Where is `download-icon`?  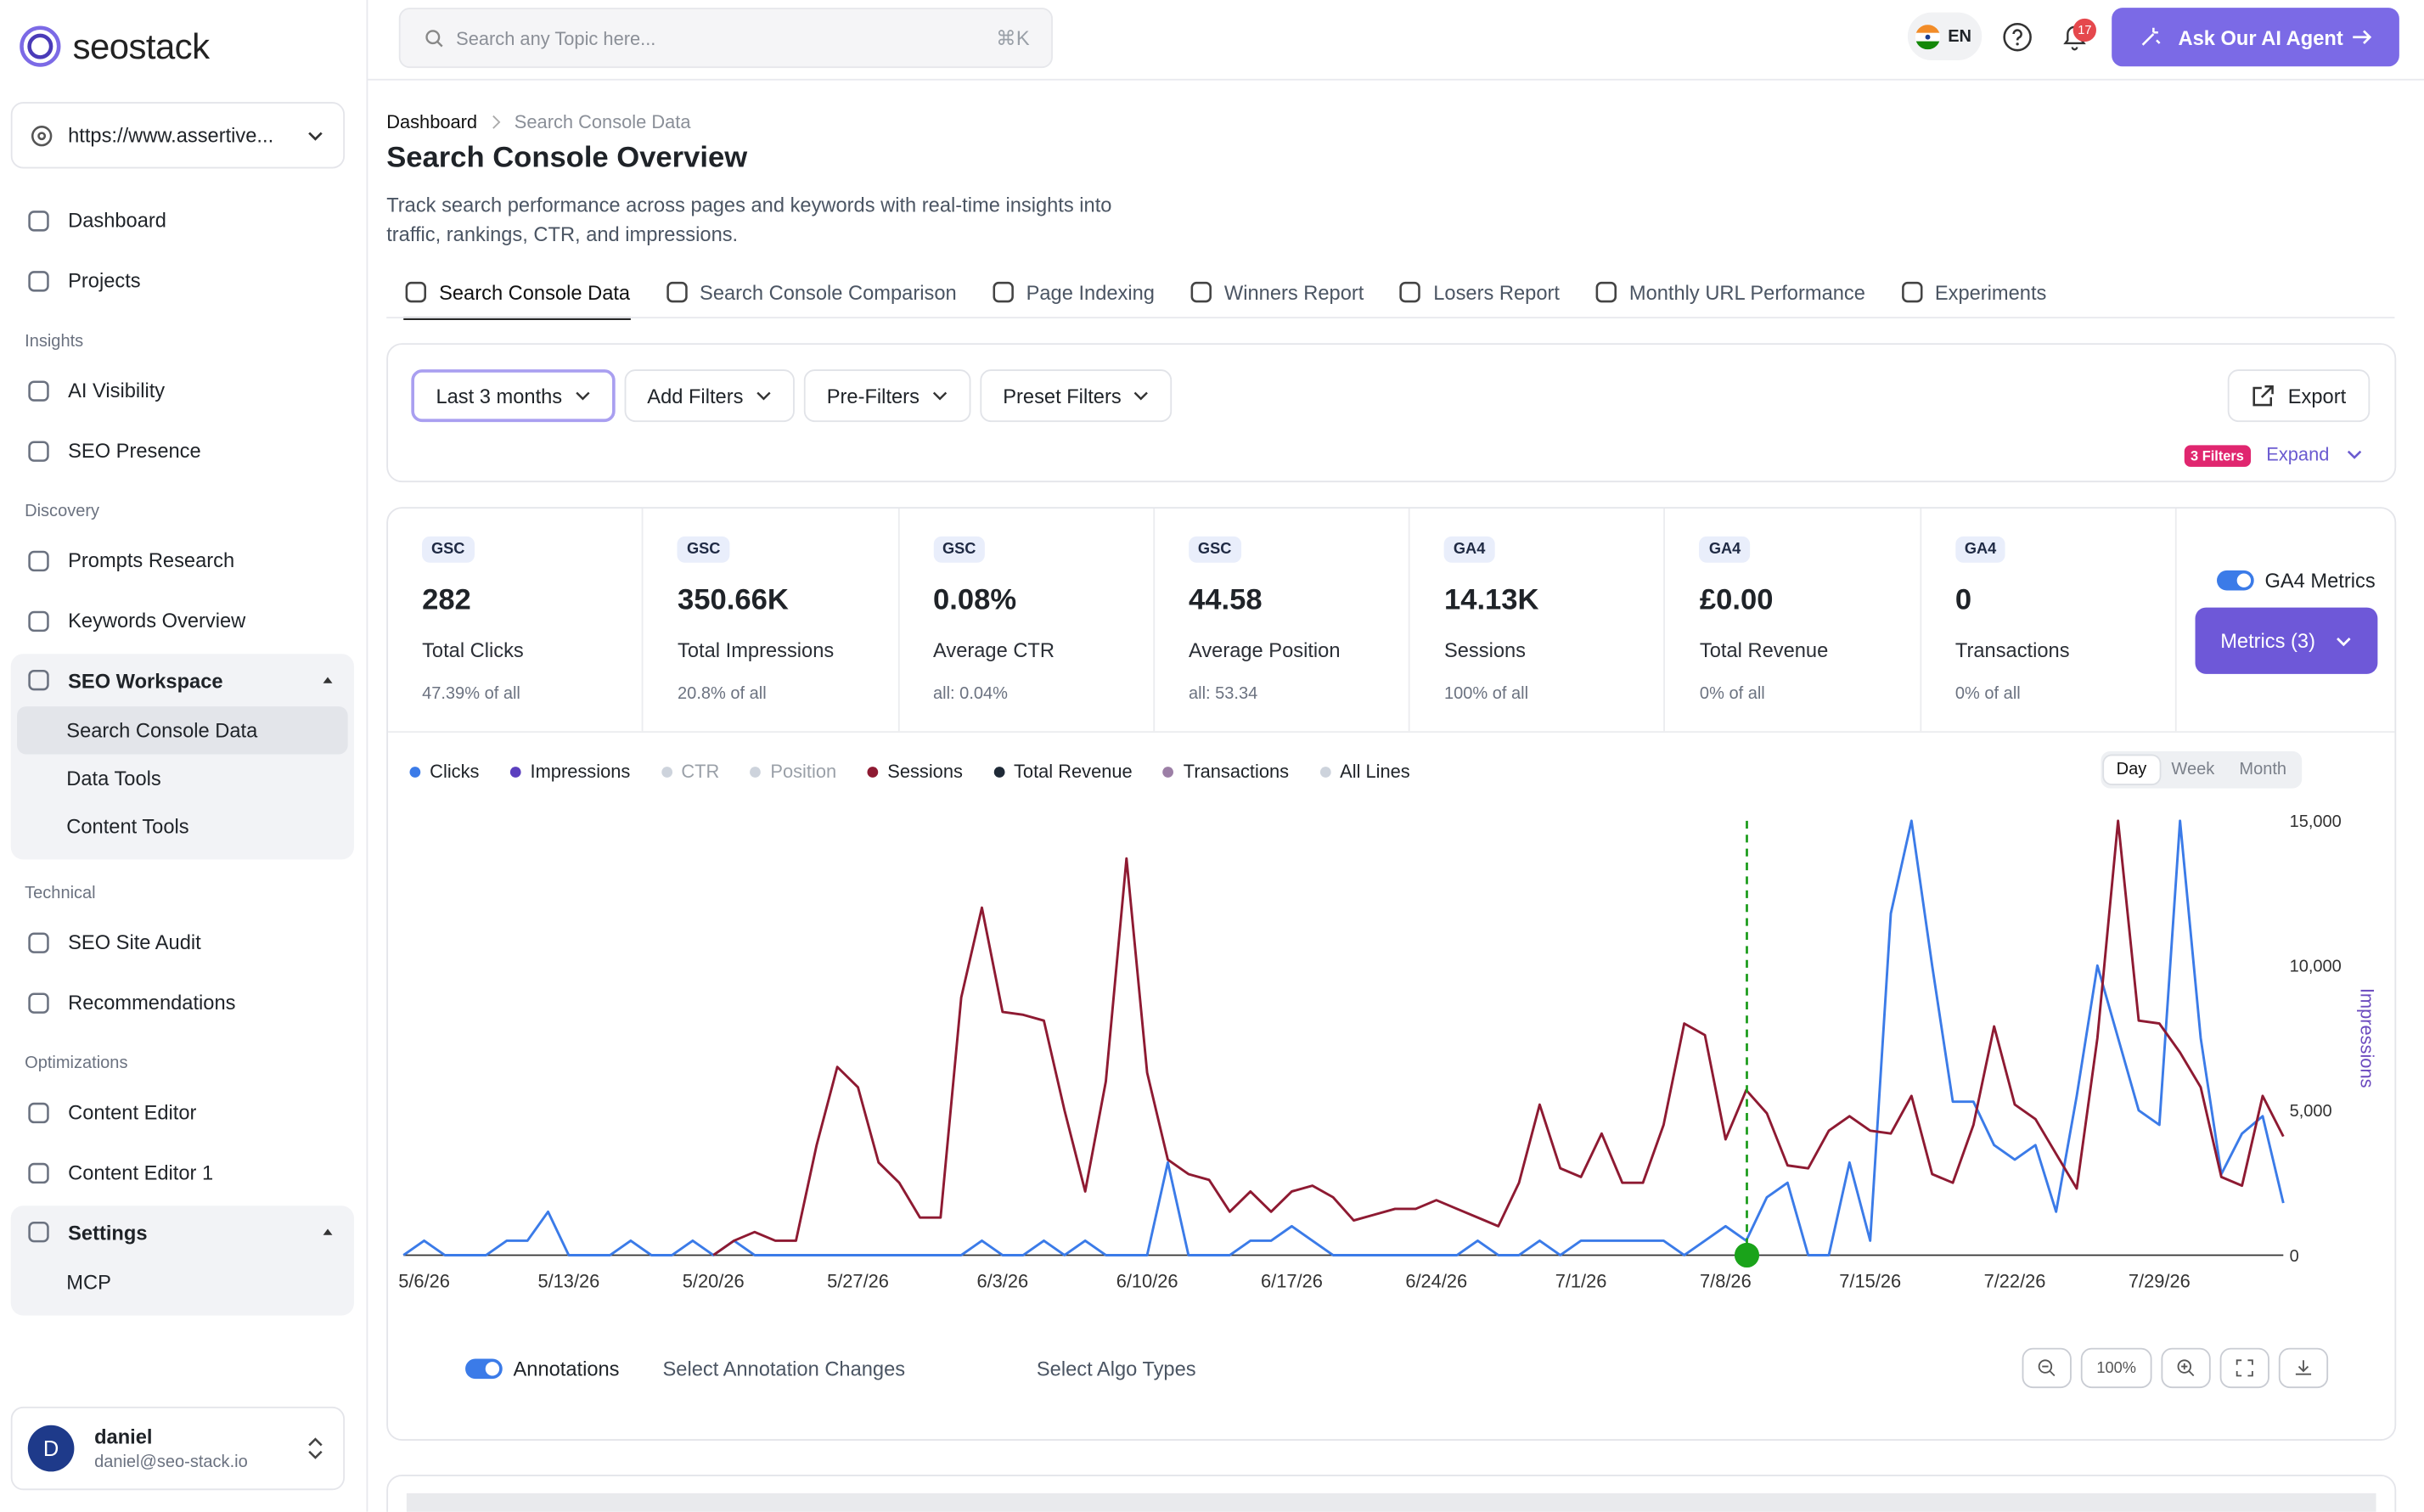 download-icon is located at coordinates (2303, 1367).